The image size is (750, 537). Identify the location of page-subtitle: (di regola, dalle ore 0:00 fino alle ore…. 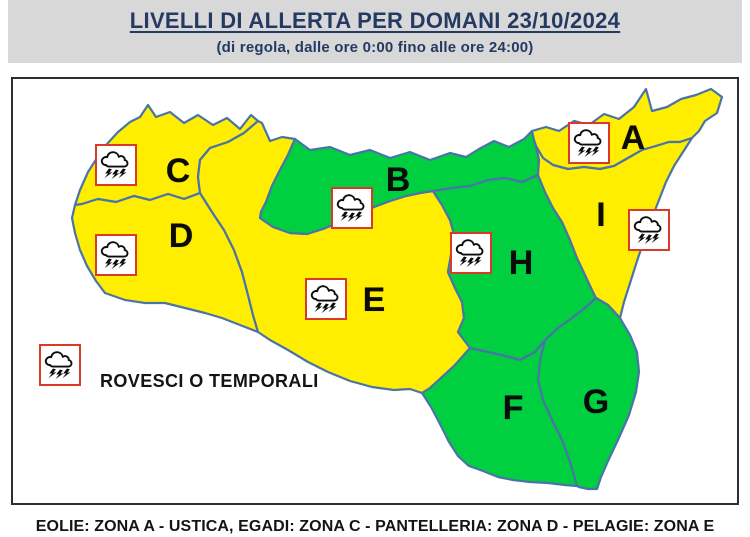
(375, 47).